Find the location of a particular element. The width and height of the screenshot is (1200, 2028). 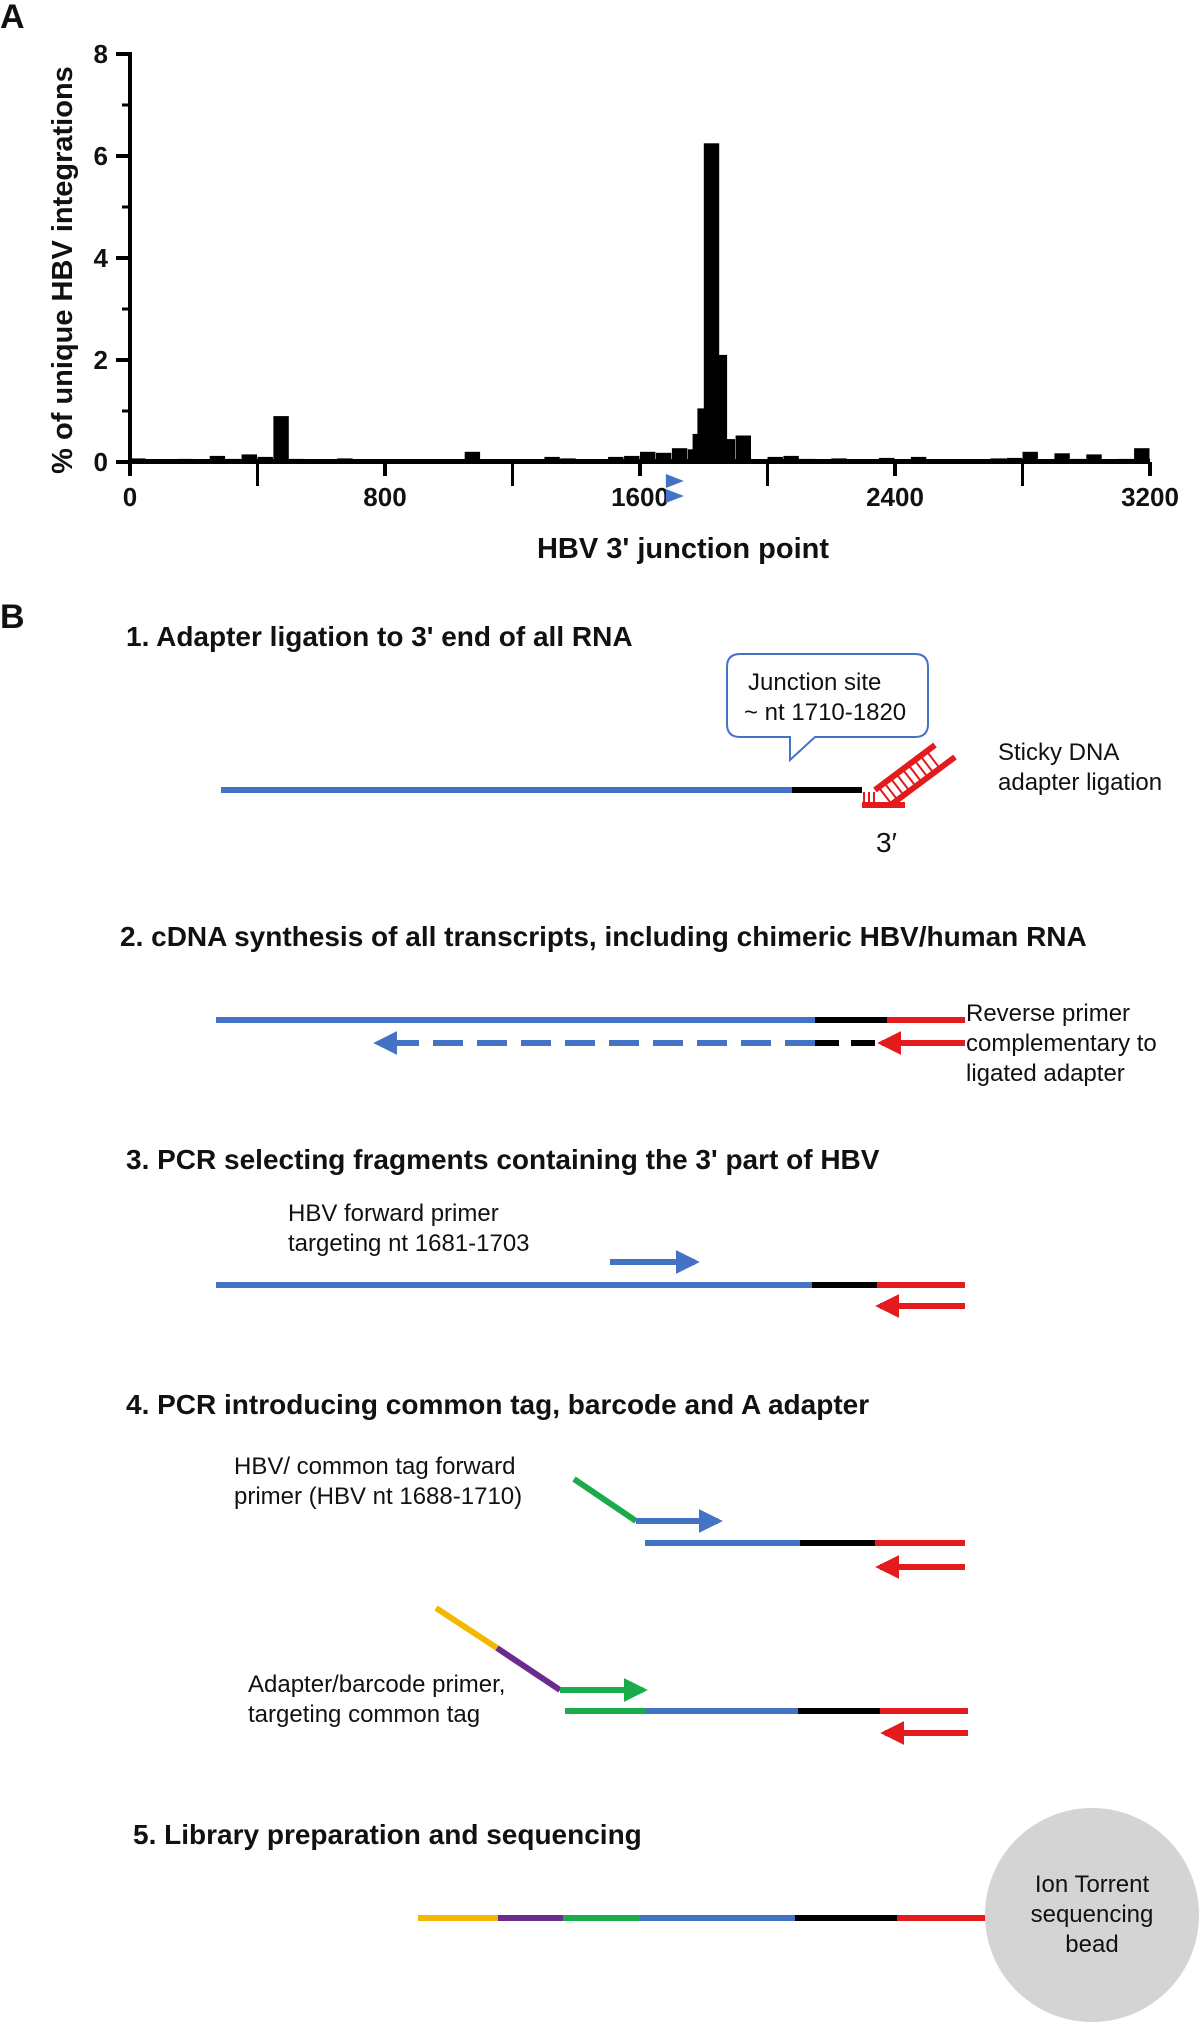

y-axis-title: % of unique HBV integrations is located at coordinates (63, 270).